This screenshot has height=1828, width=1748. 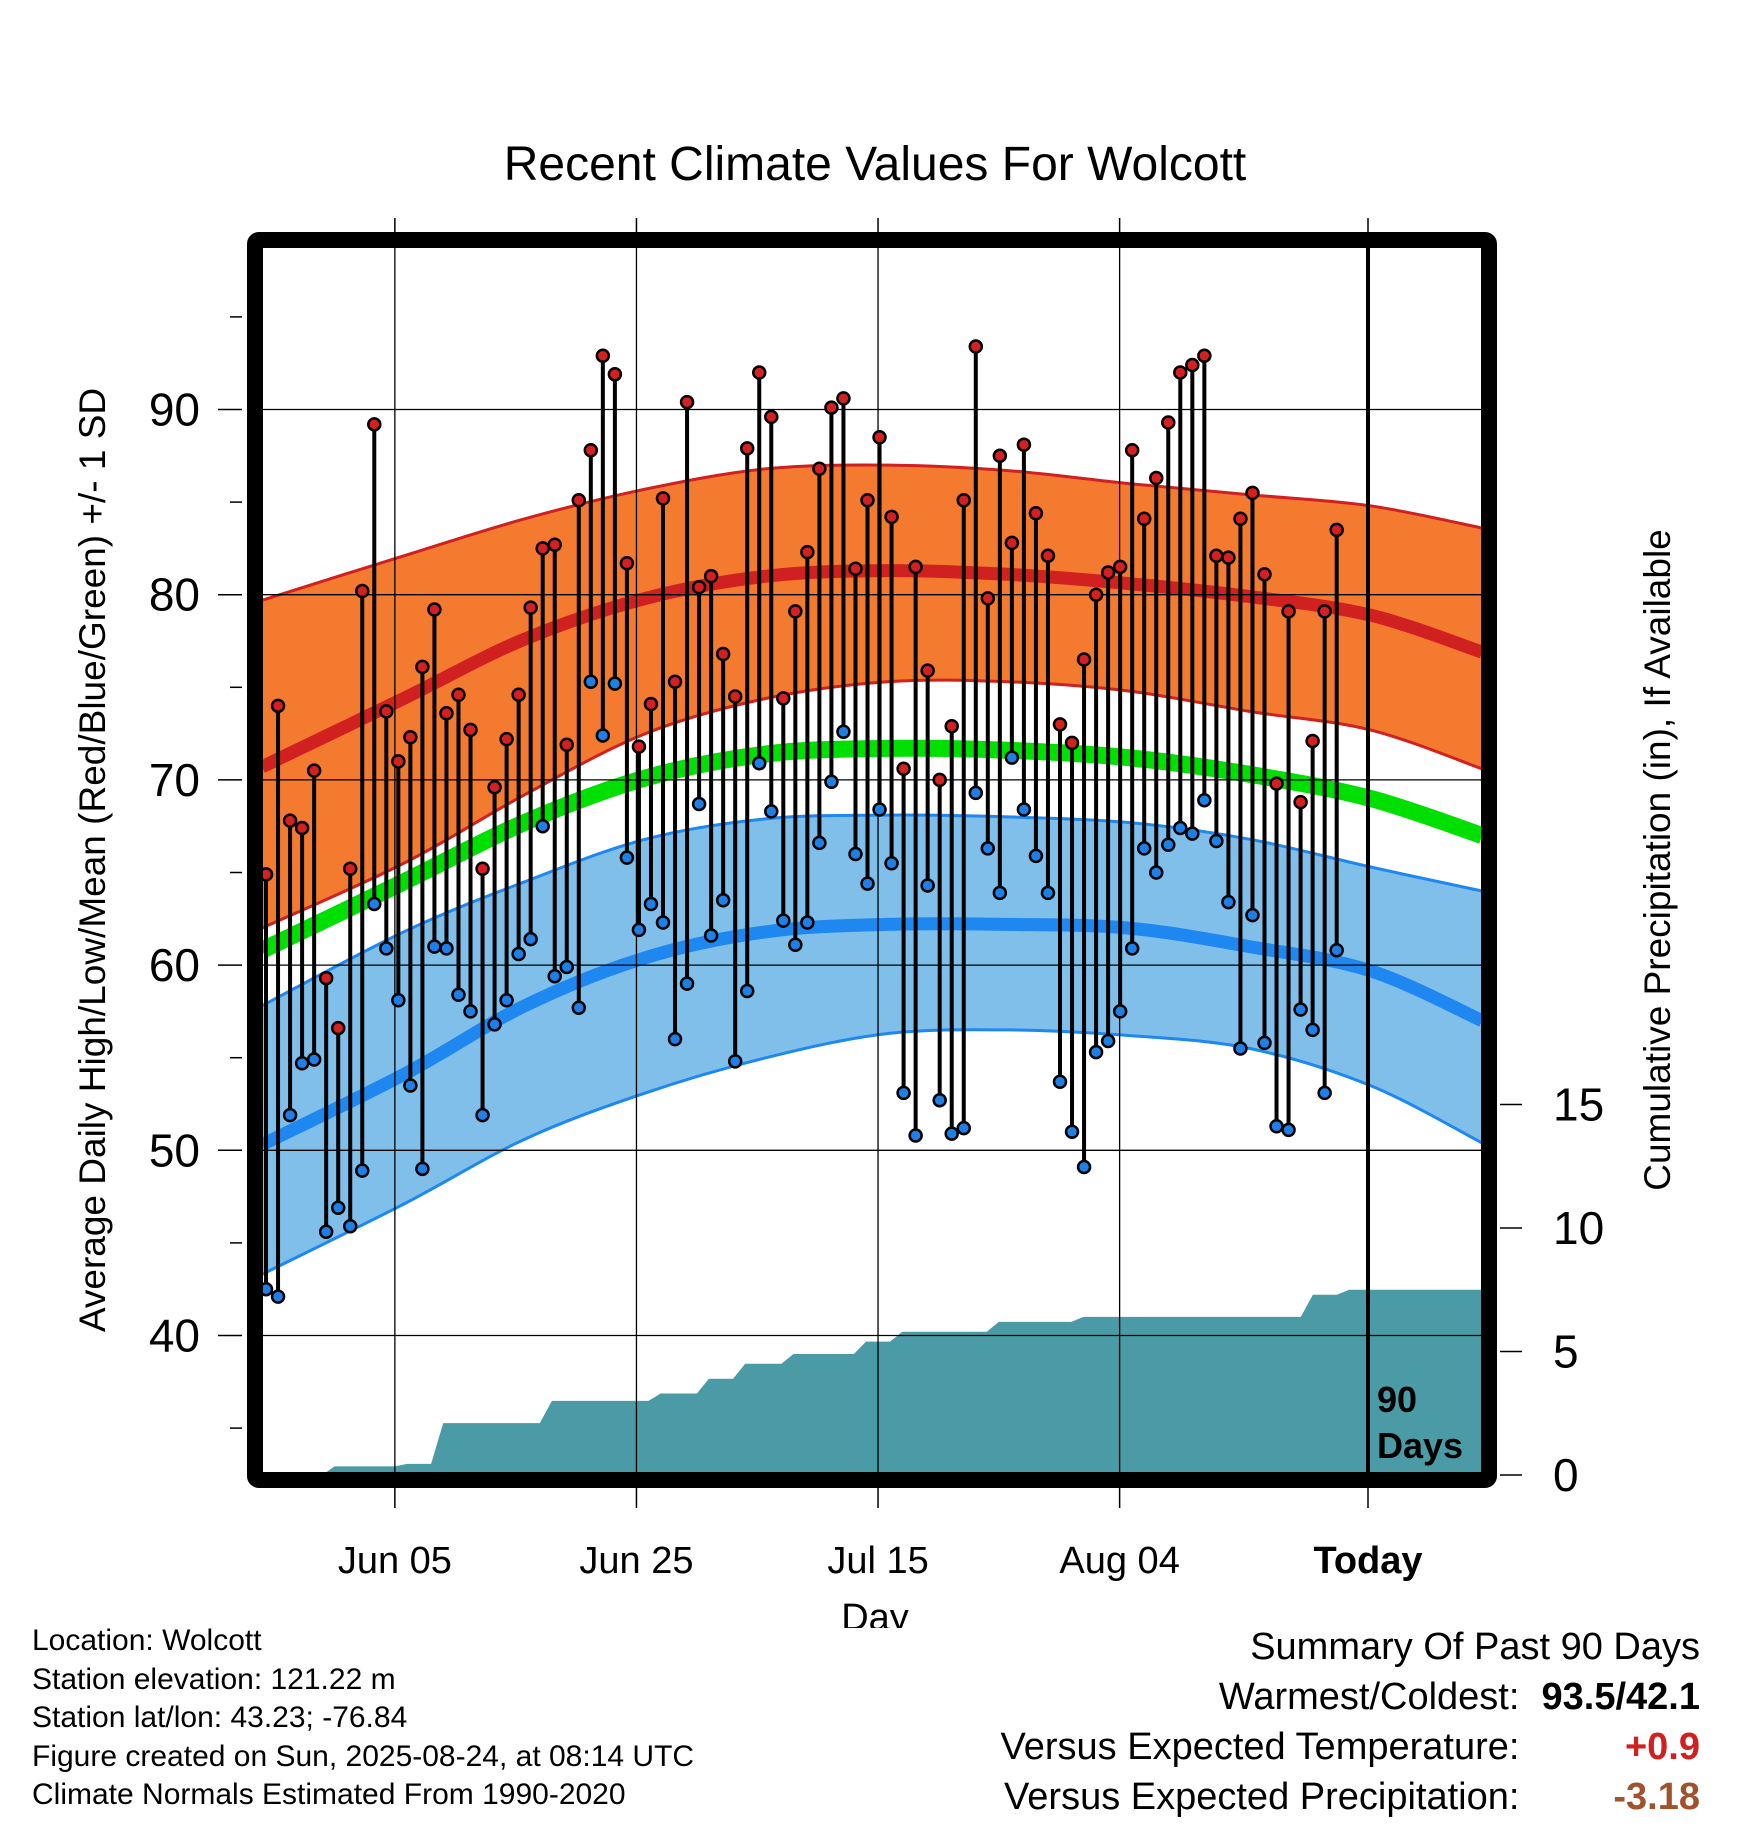 I want to click on y-tick-label: 90, so click(x=174, y=410).